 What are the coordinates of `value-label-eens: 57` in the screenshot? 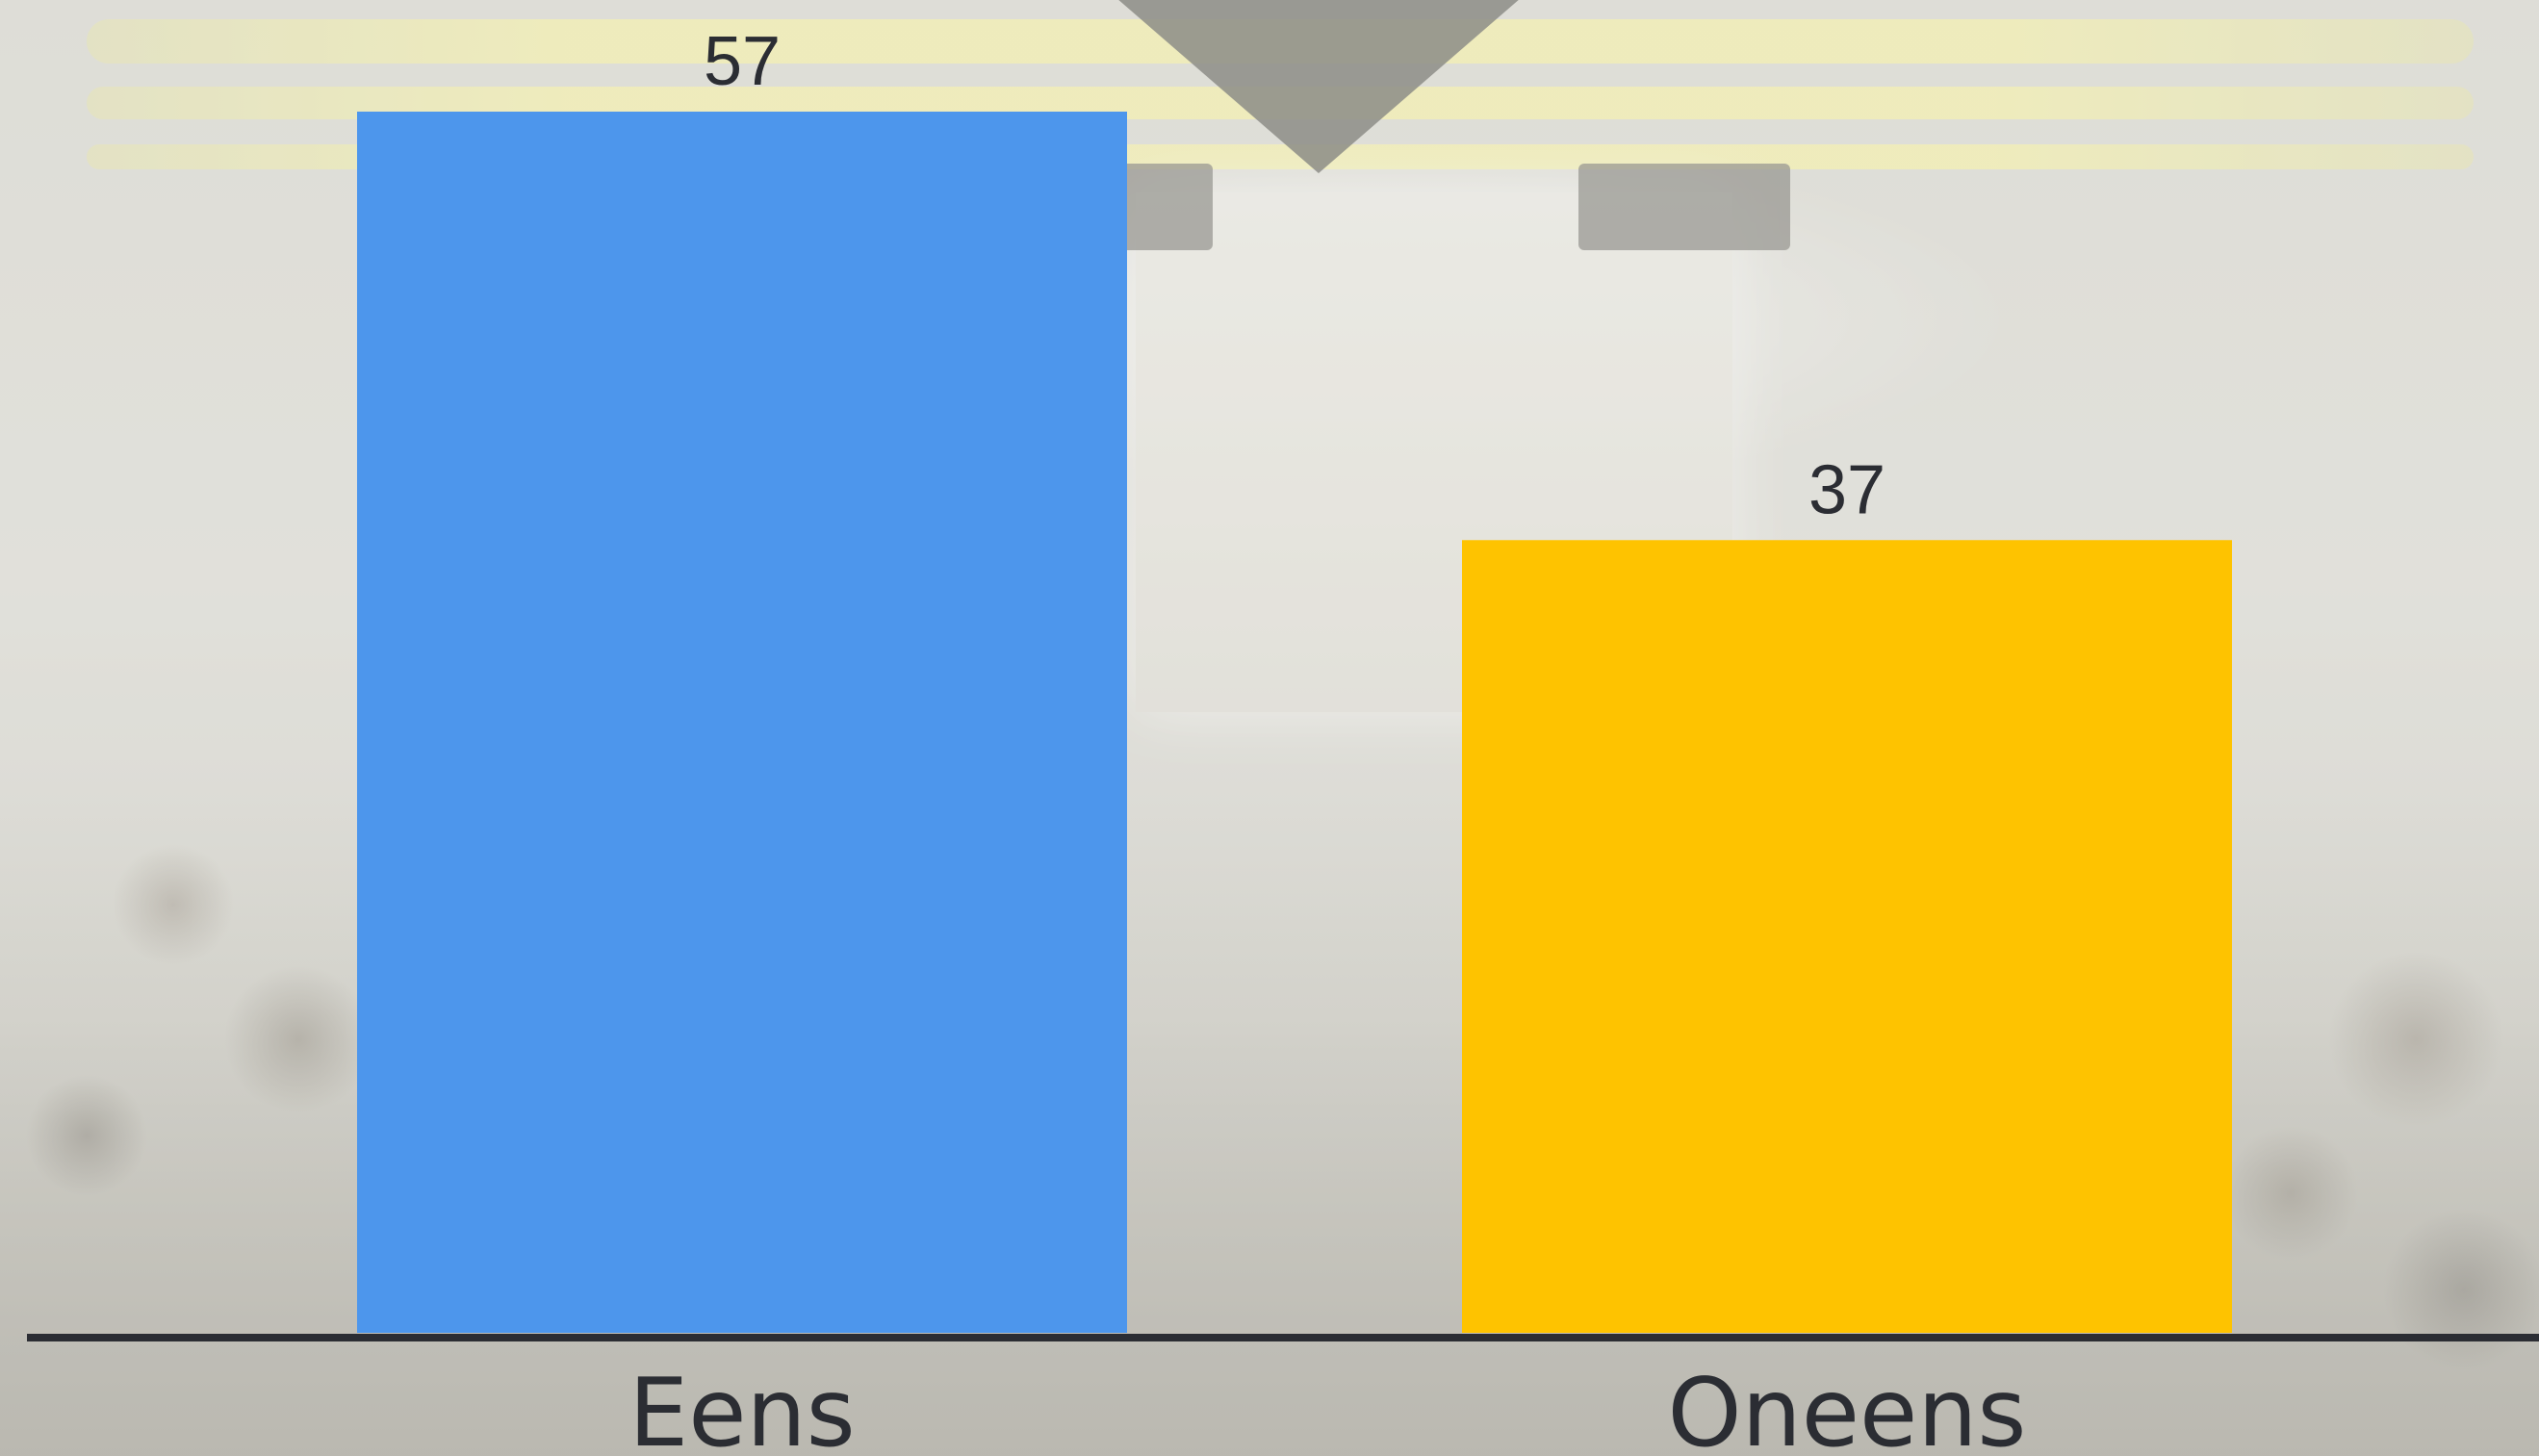 It's located at (742, 62).